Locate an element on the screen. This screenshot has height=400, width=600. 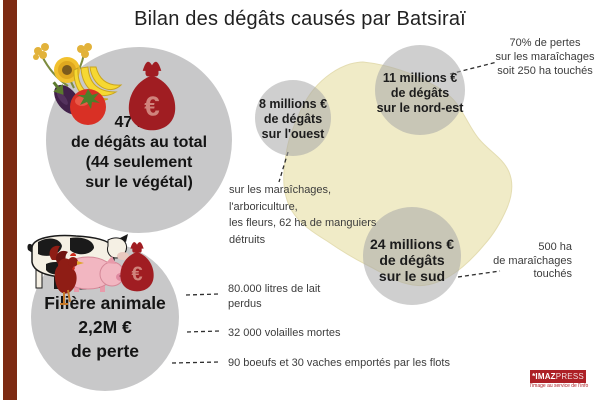
region-west-label: 8 millions € de dégâts sur l'ouest is located at coordinates (293, 119).